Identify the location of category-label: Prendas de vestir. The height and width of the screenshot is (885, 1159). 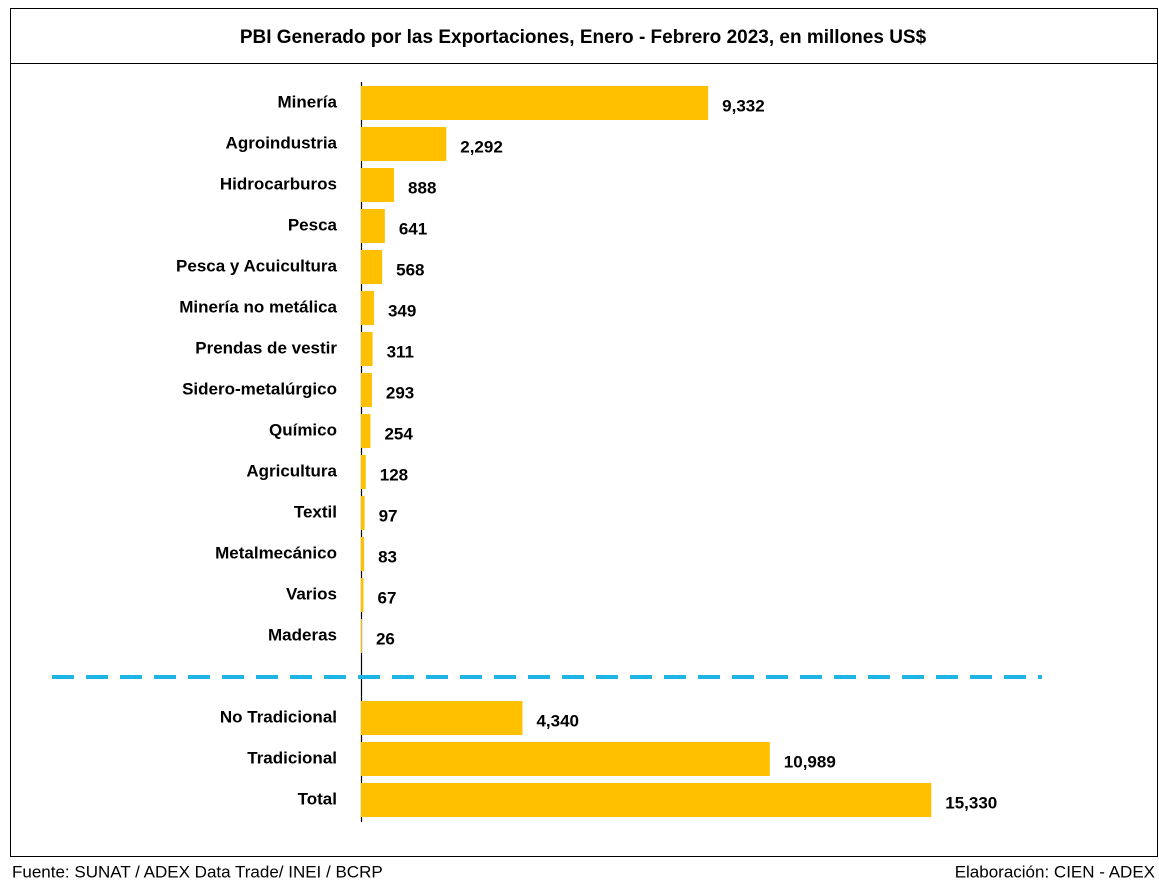
(266, 347).